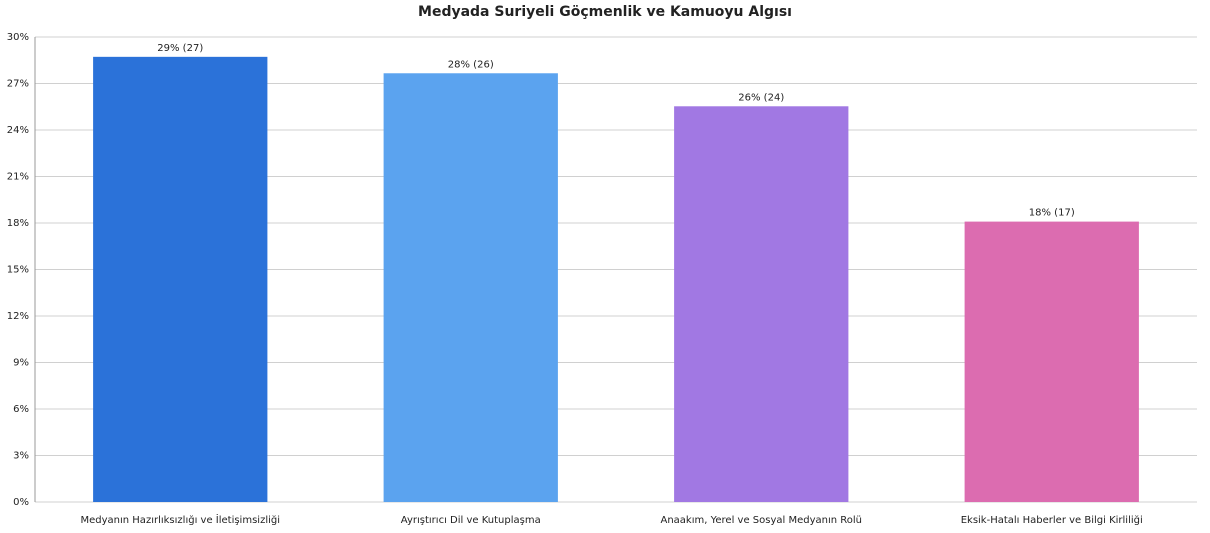  I want to click on y-tick-label: 3%, so click(21, 456).